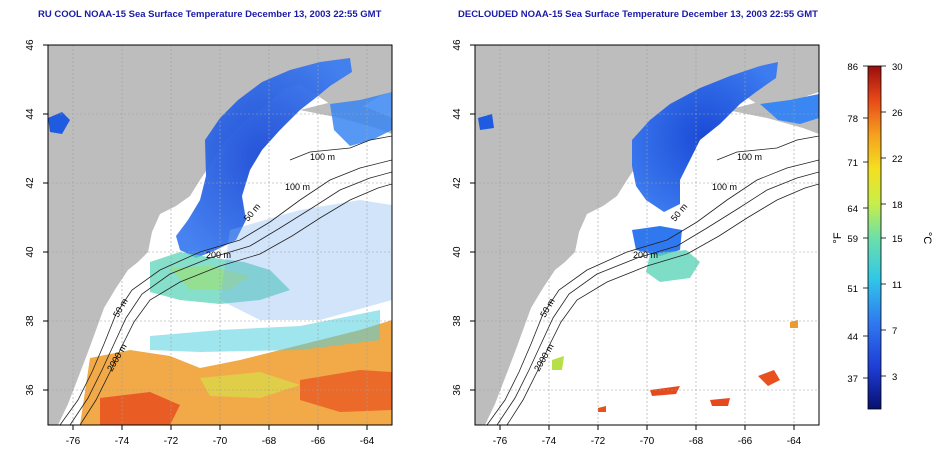 This screenshot has width=950, height=475. I want to click on celsius-tick: 30, so click(897, 67).